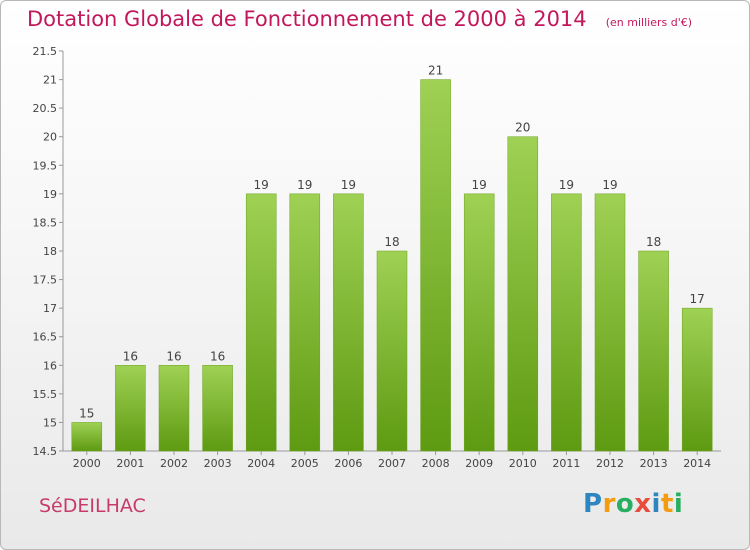 This screenshot has width=750, height=550. Describe the element at coordinates (391, 242) in the screenshot. I see `data-label-2007: 18` at that location.